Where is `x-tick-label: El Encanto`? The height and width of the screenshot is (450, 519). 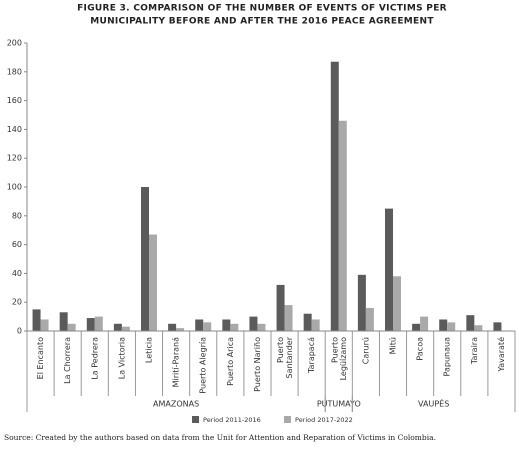
x-tick-label: El Encanto is located at coordinates (40, 358).